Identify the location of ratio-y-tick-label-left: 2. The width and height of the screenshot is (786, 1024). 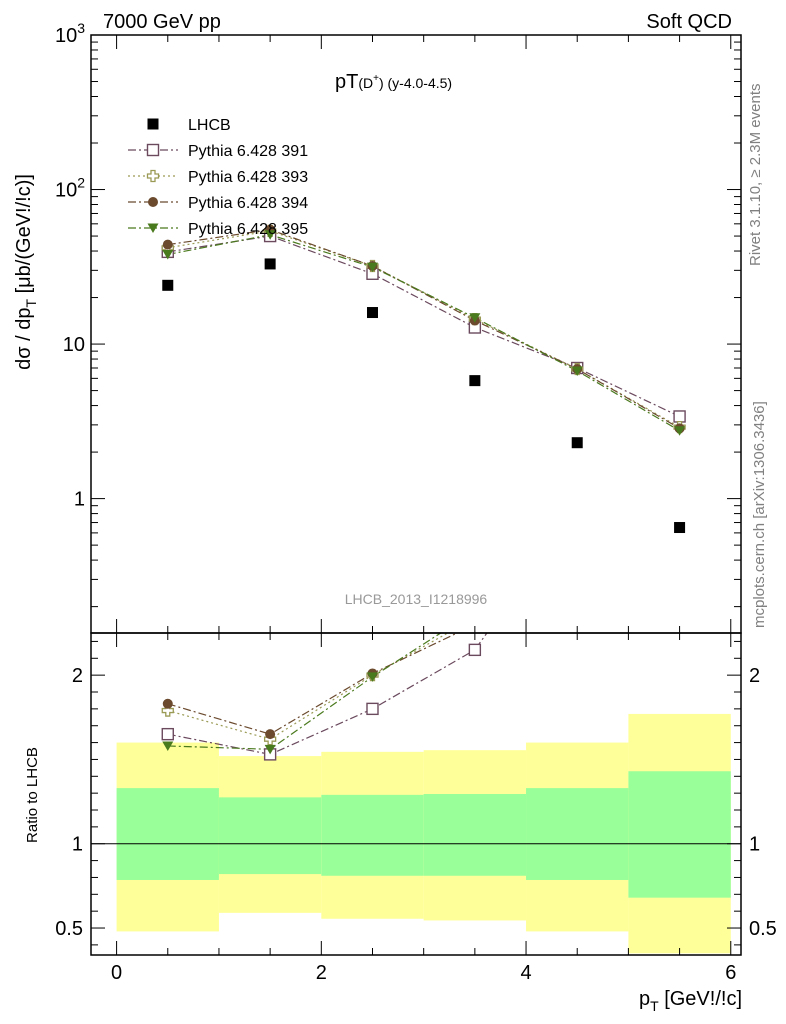
(77, 676).